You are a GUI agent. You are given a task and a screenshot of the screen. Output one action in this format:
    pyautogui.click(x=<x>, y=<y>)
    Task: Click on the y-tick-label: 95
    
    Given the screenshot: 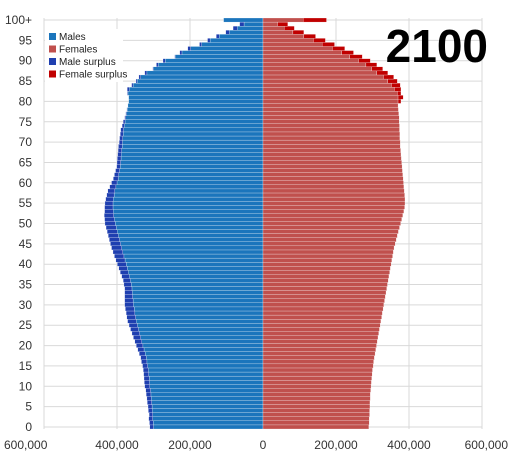 What is the action you would take?
    pyautogui.click(x=26, y=40)
    